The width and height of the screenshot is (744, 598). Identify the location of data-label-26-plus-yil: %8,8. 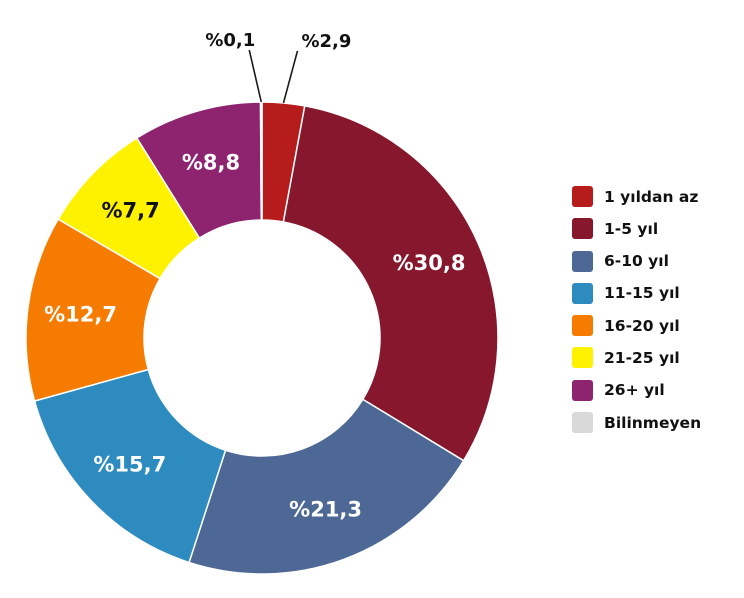
(211, 162).